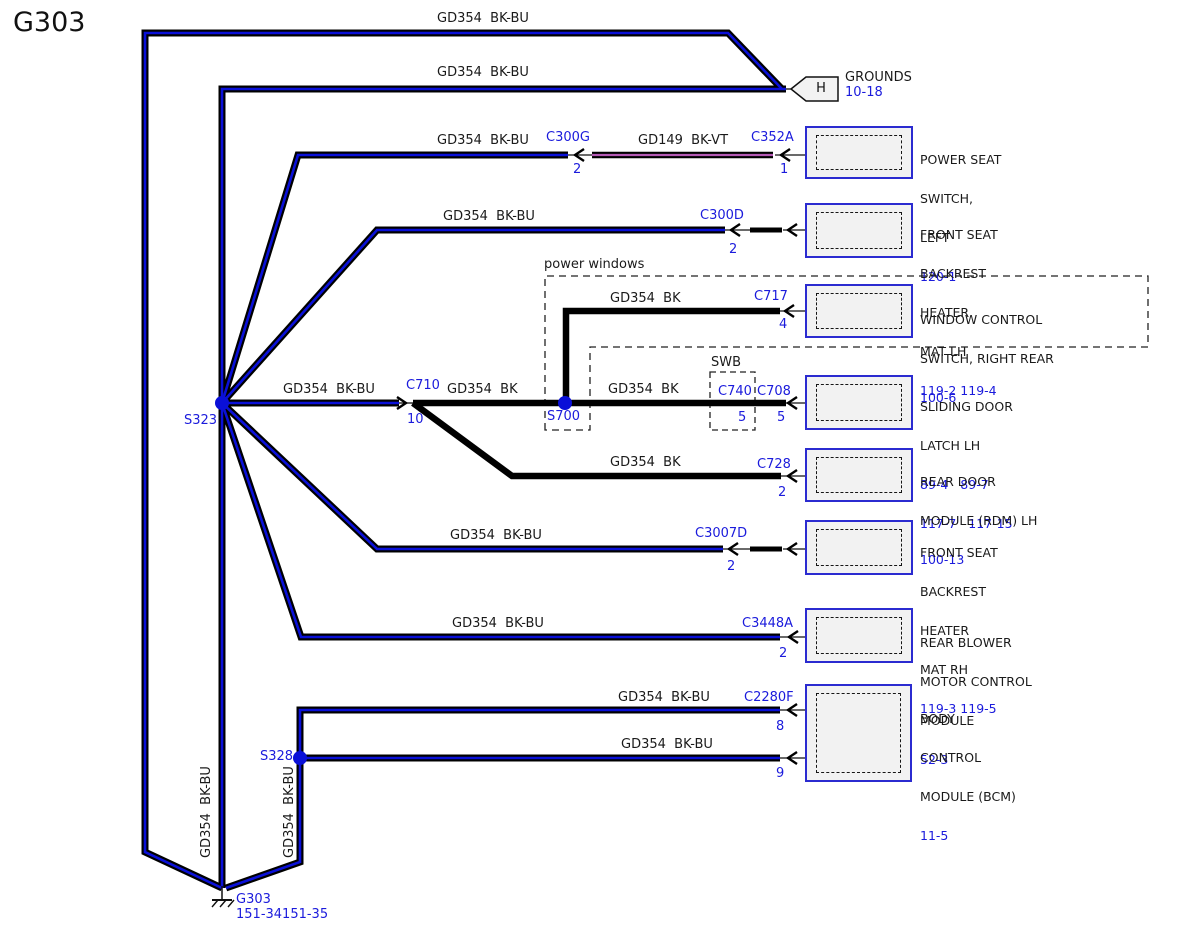  I want to click on component-box-rear-blower, so click(859, 635).